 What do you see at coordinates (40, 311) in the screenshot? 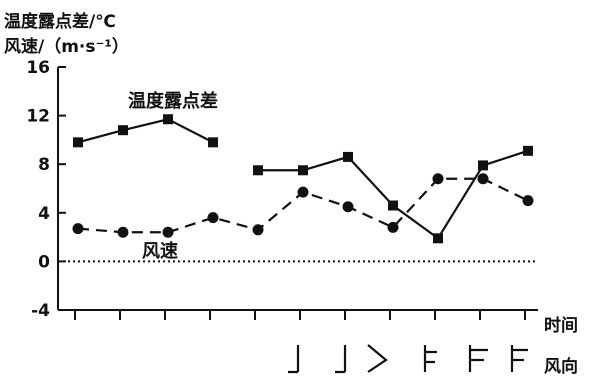
I see `y-tick-label: -4` at bounding box center [40, 311].